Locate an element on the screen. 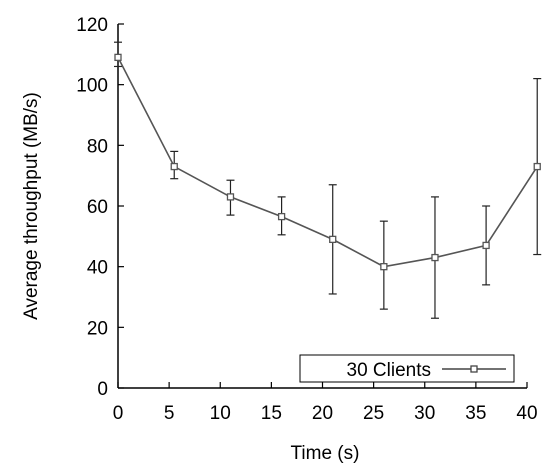 The width and height of the screenshot is (553, 468). y-tick-label: 60 is located at coordinates (97, 207).